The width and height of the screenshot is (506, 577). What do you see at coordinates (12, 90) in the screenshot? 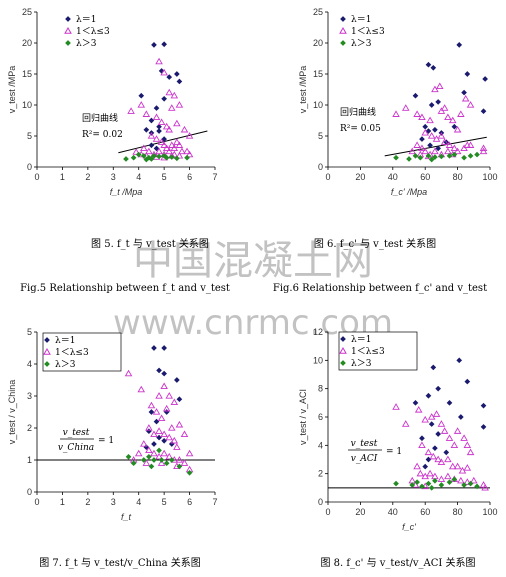
I see `y-axis-label: v_test /MPa` at bounding box center [12, 90].